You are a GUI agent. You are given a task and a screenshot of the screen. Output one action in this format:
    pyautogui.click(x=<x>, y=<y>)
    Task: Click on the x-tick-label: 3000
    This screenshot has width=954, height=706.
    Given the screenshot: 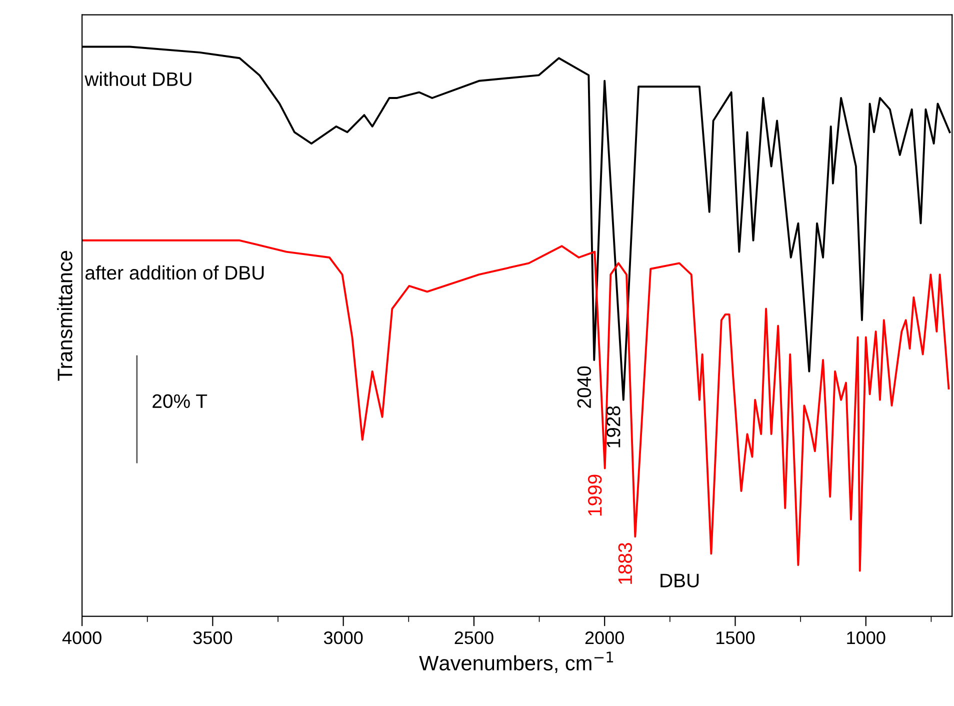 What is the action you would take?
    pyautogui.click(x=343, y=637)
    